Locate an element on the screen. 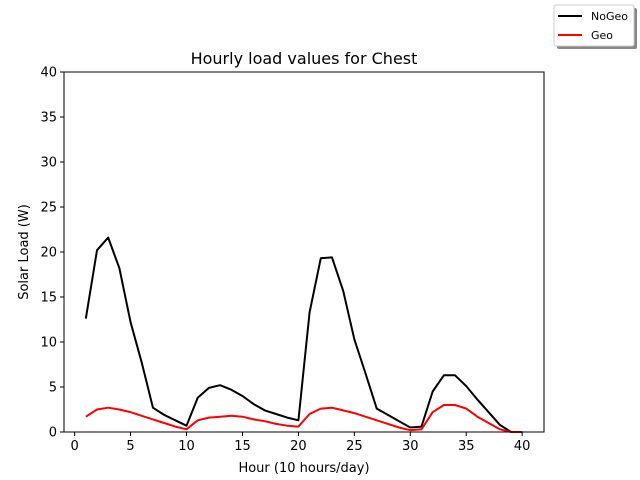 Image resolution: width=640 pixels, height=480 pixels. y-tick-label: 35 is located at coordinates (48, 118).